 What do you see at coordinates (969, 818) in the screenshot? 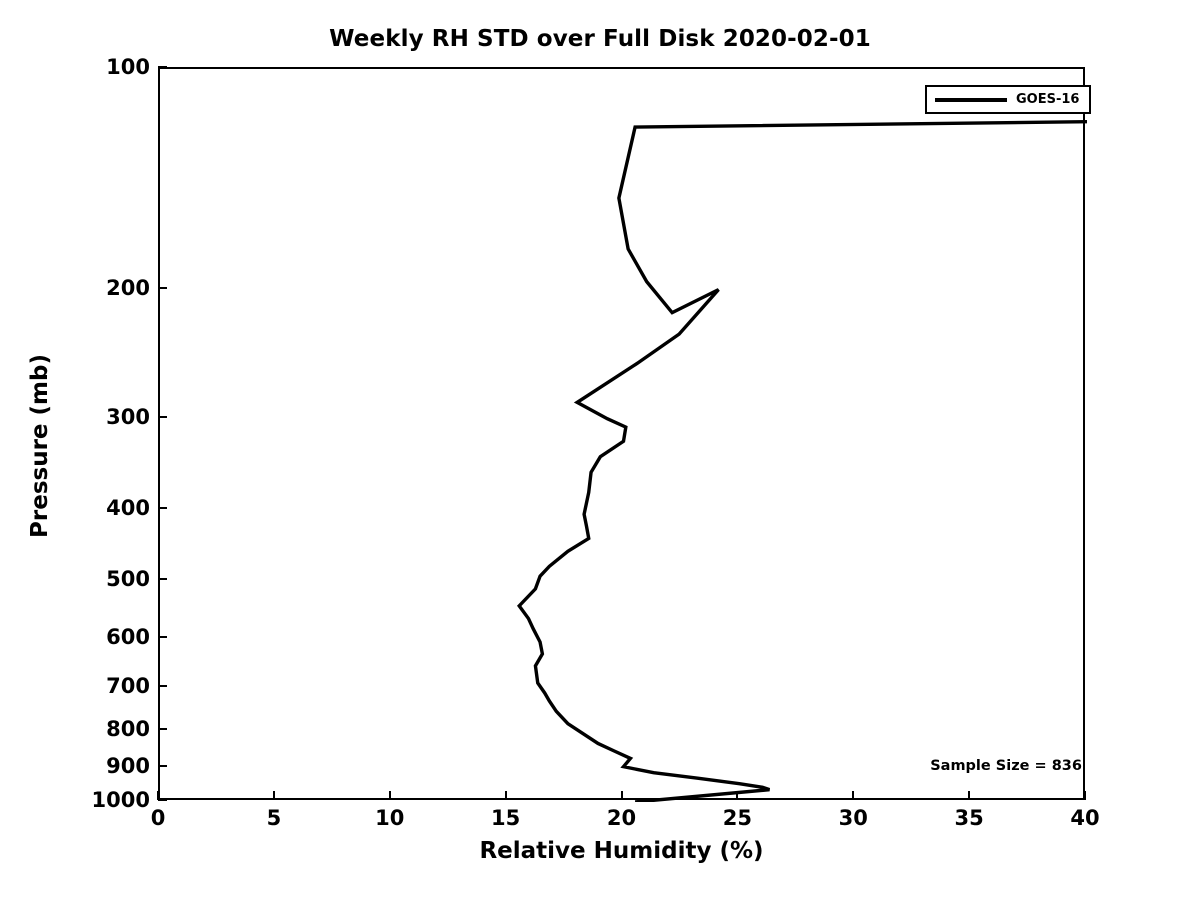
I see `x-tick-label: 35` at bounding box center [969, 818].